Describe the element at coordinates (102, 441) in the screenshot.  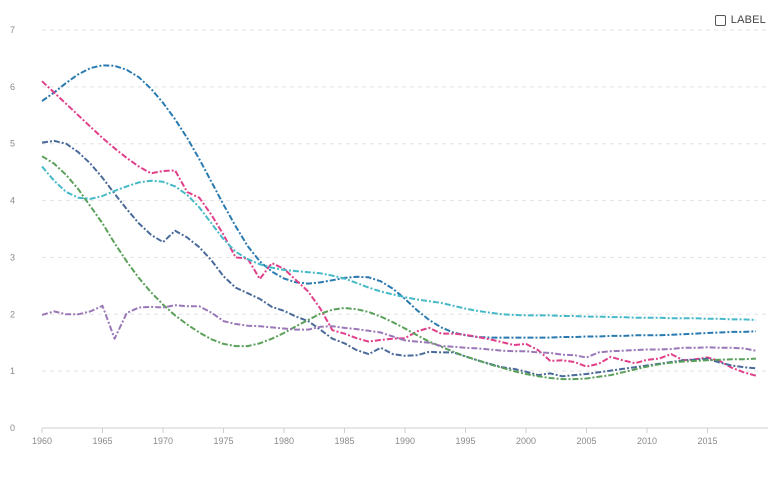
I see `x-tick-label: 1965` at that location.